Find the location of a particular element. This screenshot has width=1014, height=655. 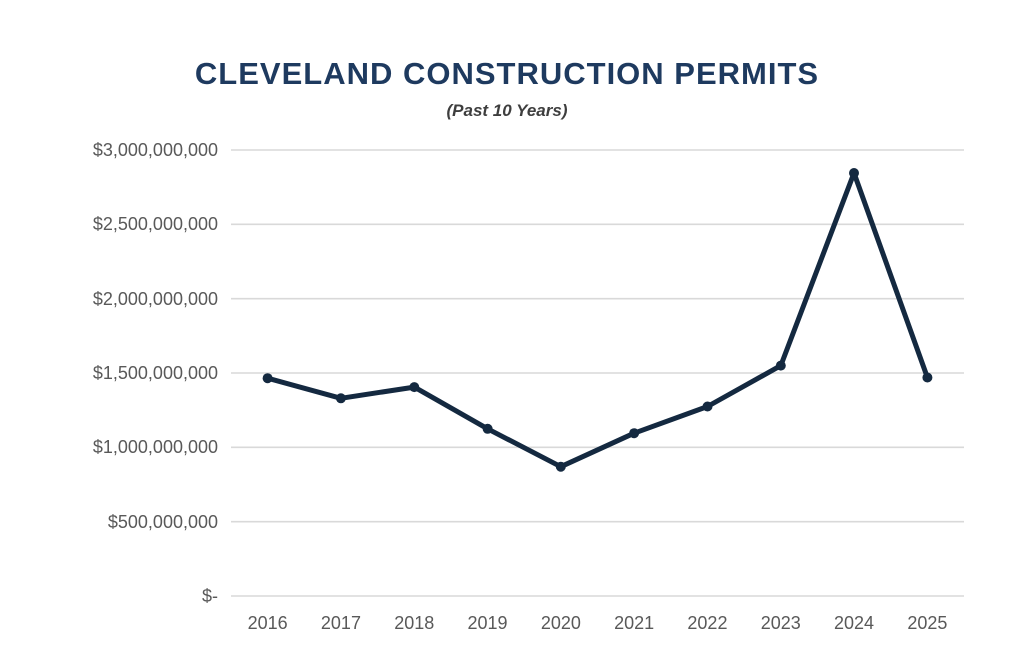

x-axis-tick-label: 2017 is located at coordinates (340, 623).